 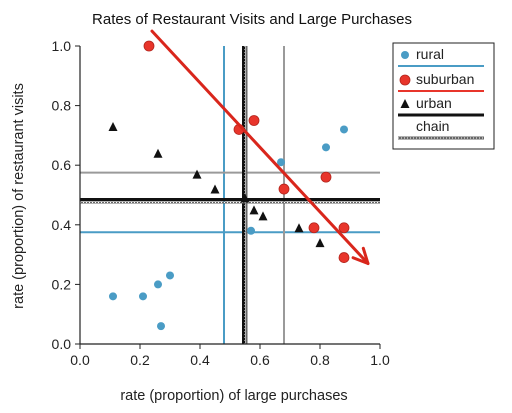 I want to click on x-tick-label-2: 0.4, so click(x=200, y=360).